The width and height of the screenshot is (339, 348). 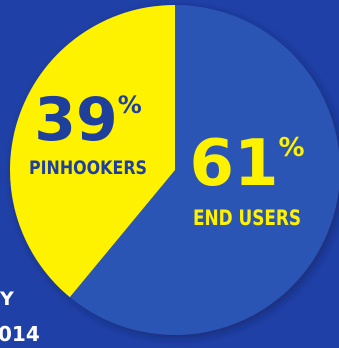 I want to click on slice-value-label: 61%, so click(x=246, y=164).